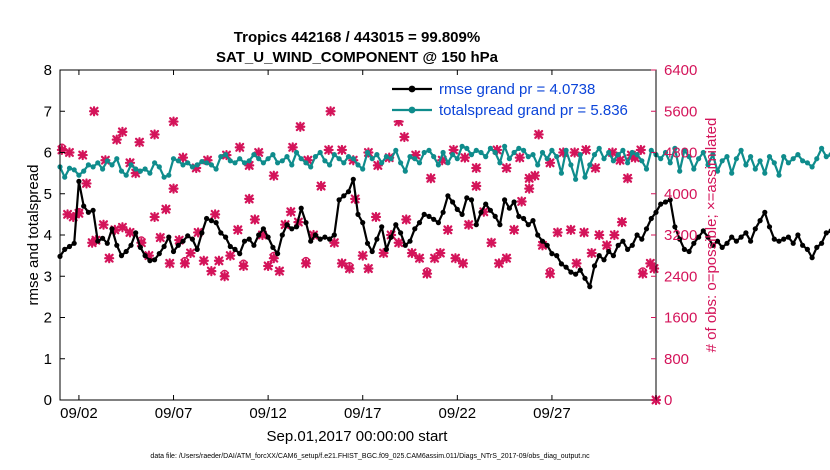 The image size is (830, 470). Describe the element at coordinates (33, 235) in the screenshot. I see `left-y-axis-label: rmse and totalspread` at that location.